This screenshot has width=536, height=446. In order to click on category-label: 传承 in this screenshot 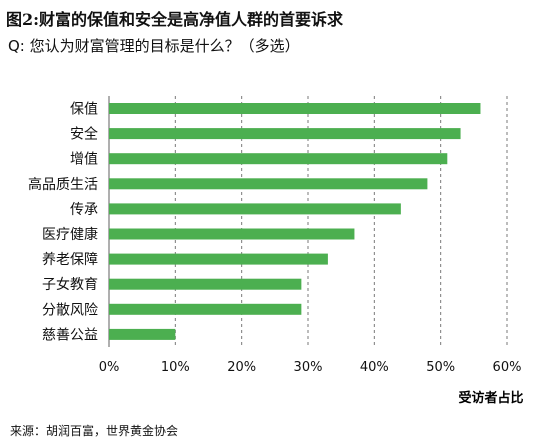, I will do `click(84, 210)`.